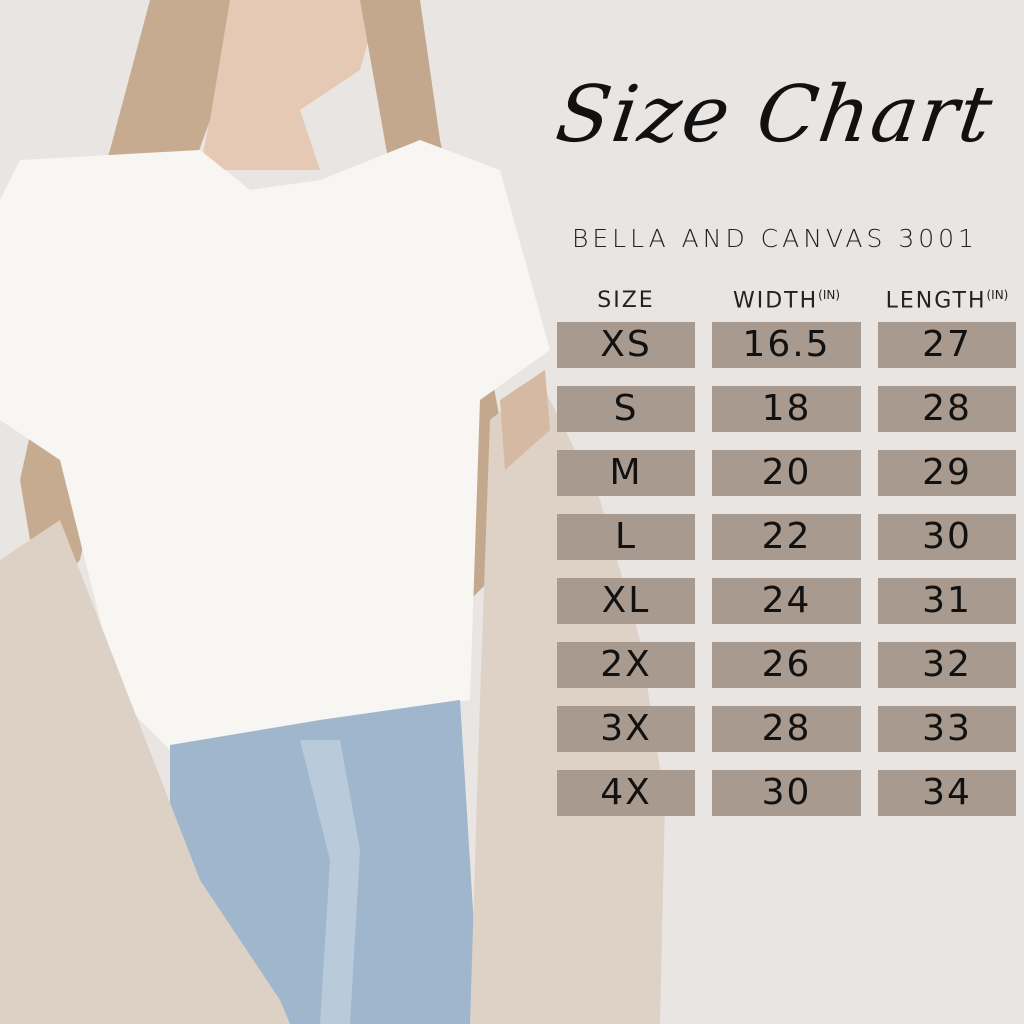 This screenshot has width=1024, height=1024. What do you see at coordinates (290, 85) in the screenshot?
I see `skin` at bounding box center [290, 85].